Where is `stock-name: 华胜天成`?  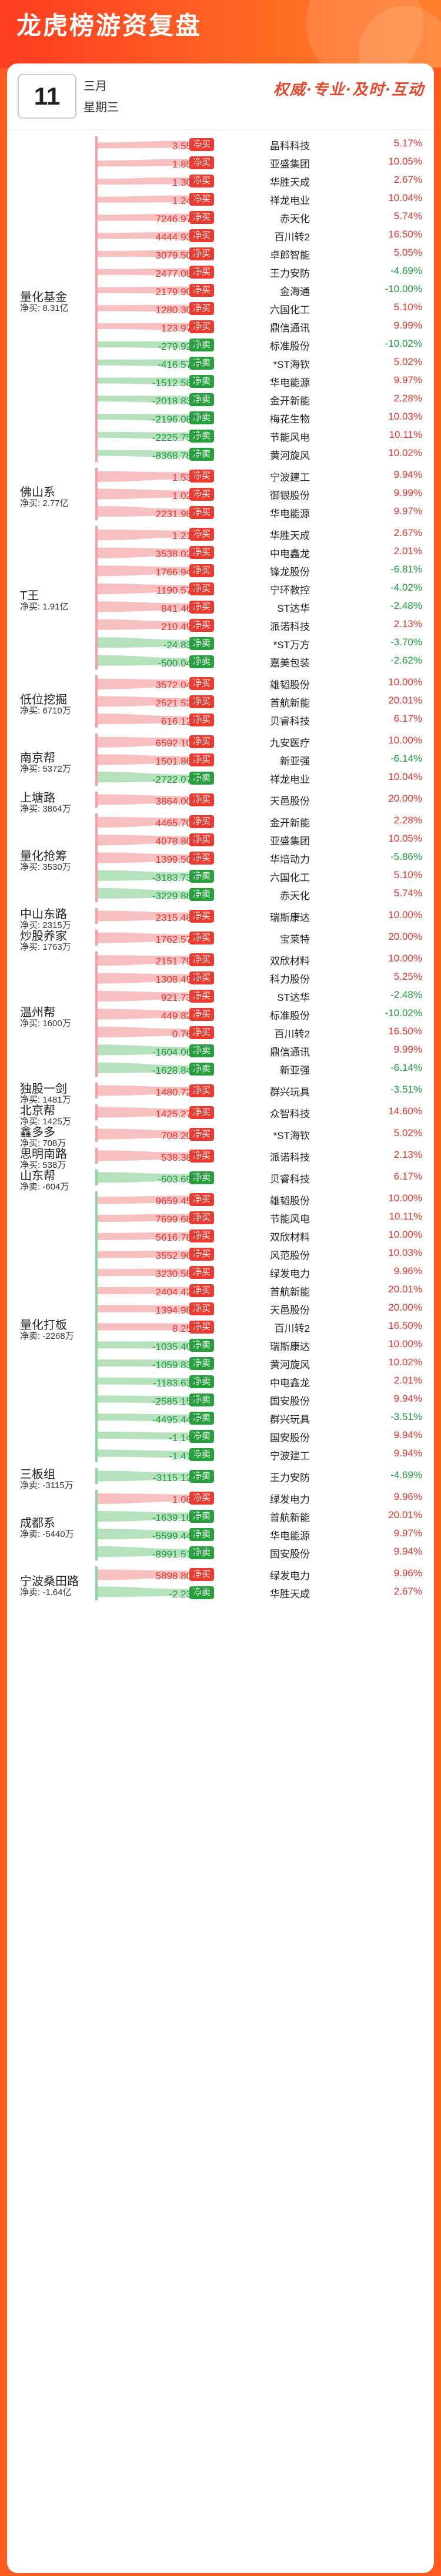 stock-name: 华胜天成 is located at coordinates (290, 535).